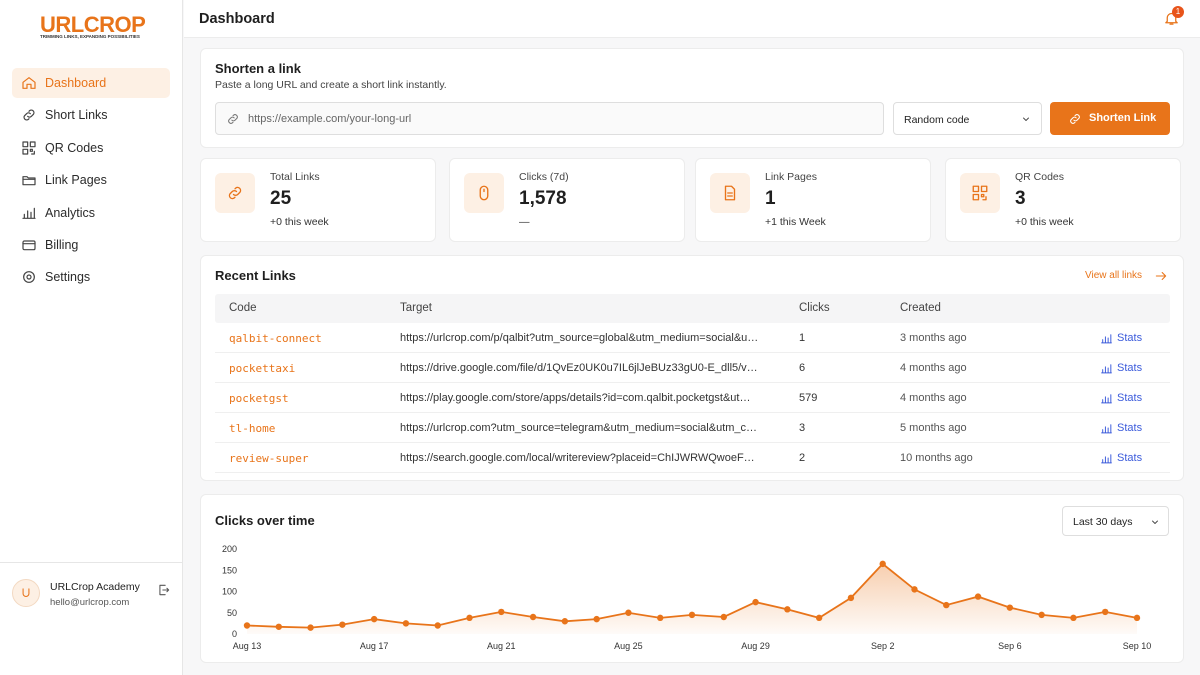 This screenshot has width=1200, height=675. Describe the element at coordinates (76, 180) in the screenshot. I see `nav-label: Link Pages` at that location.